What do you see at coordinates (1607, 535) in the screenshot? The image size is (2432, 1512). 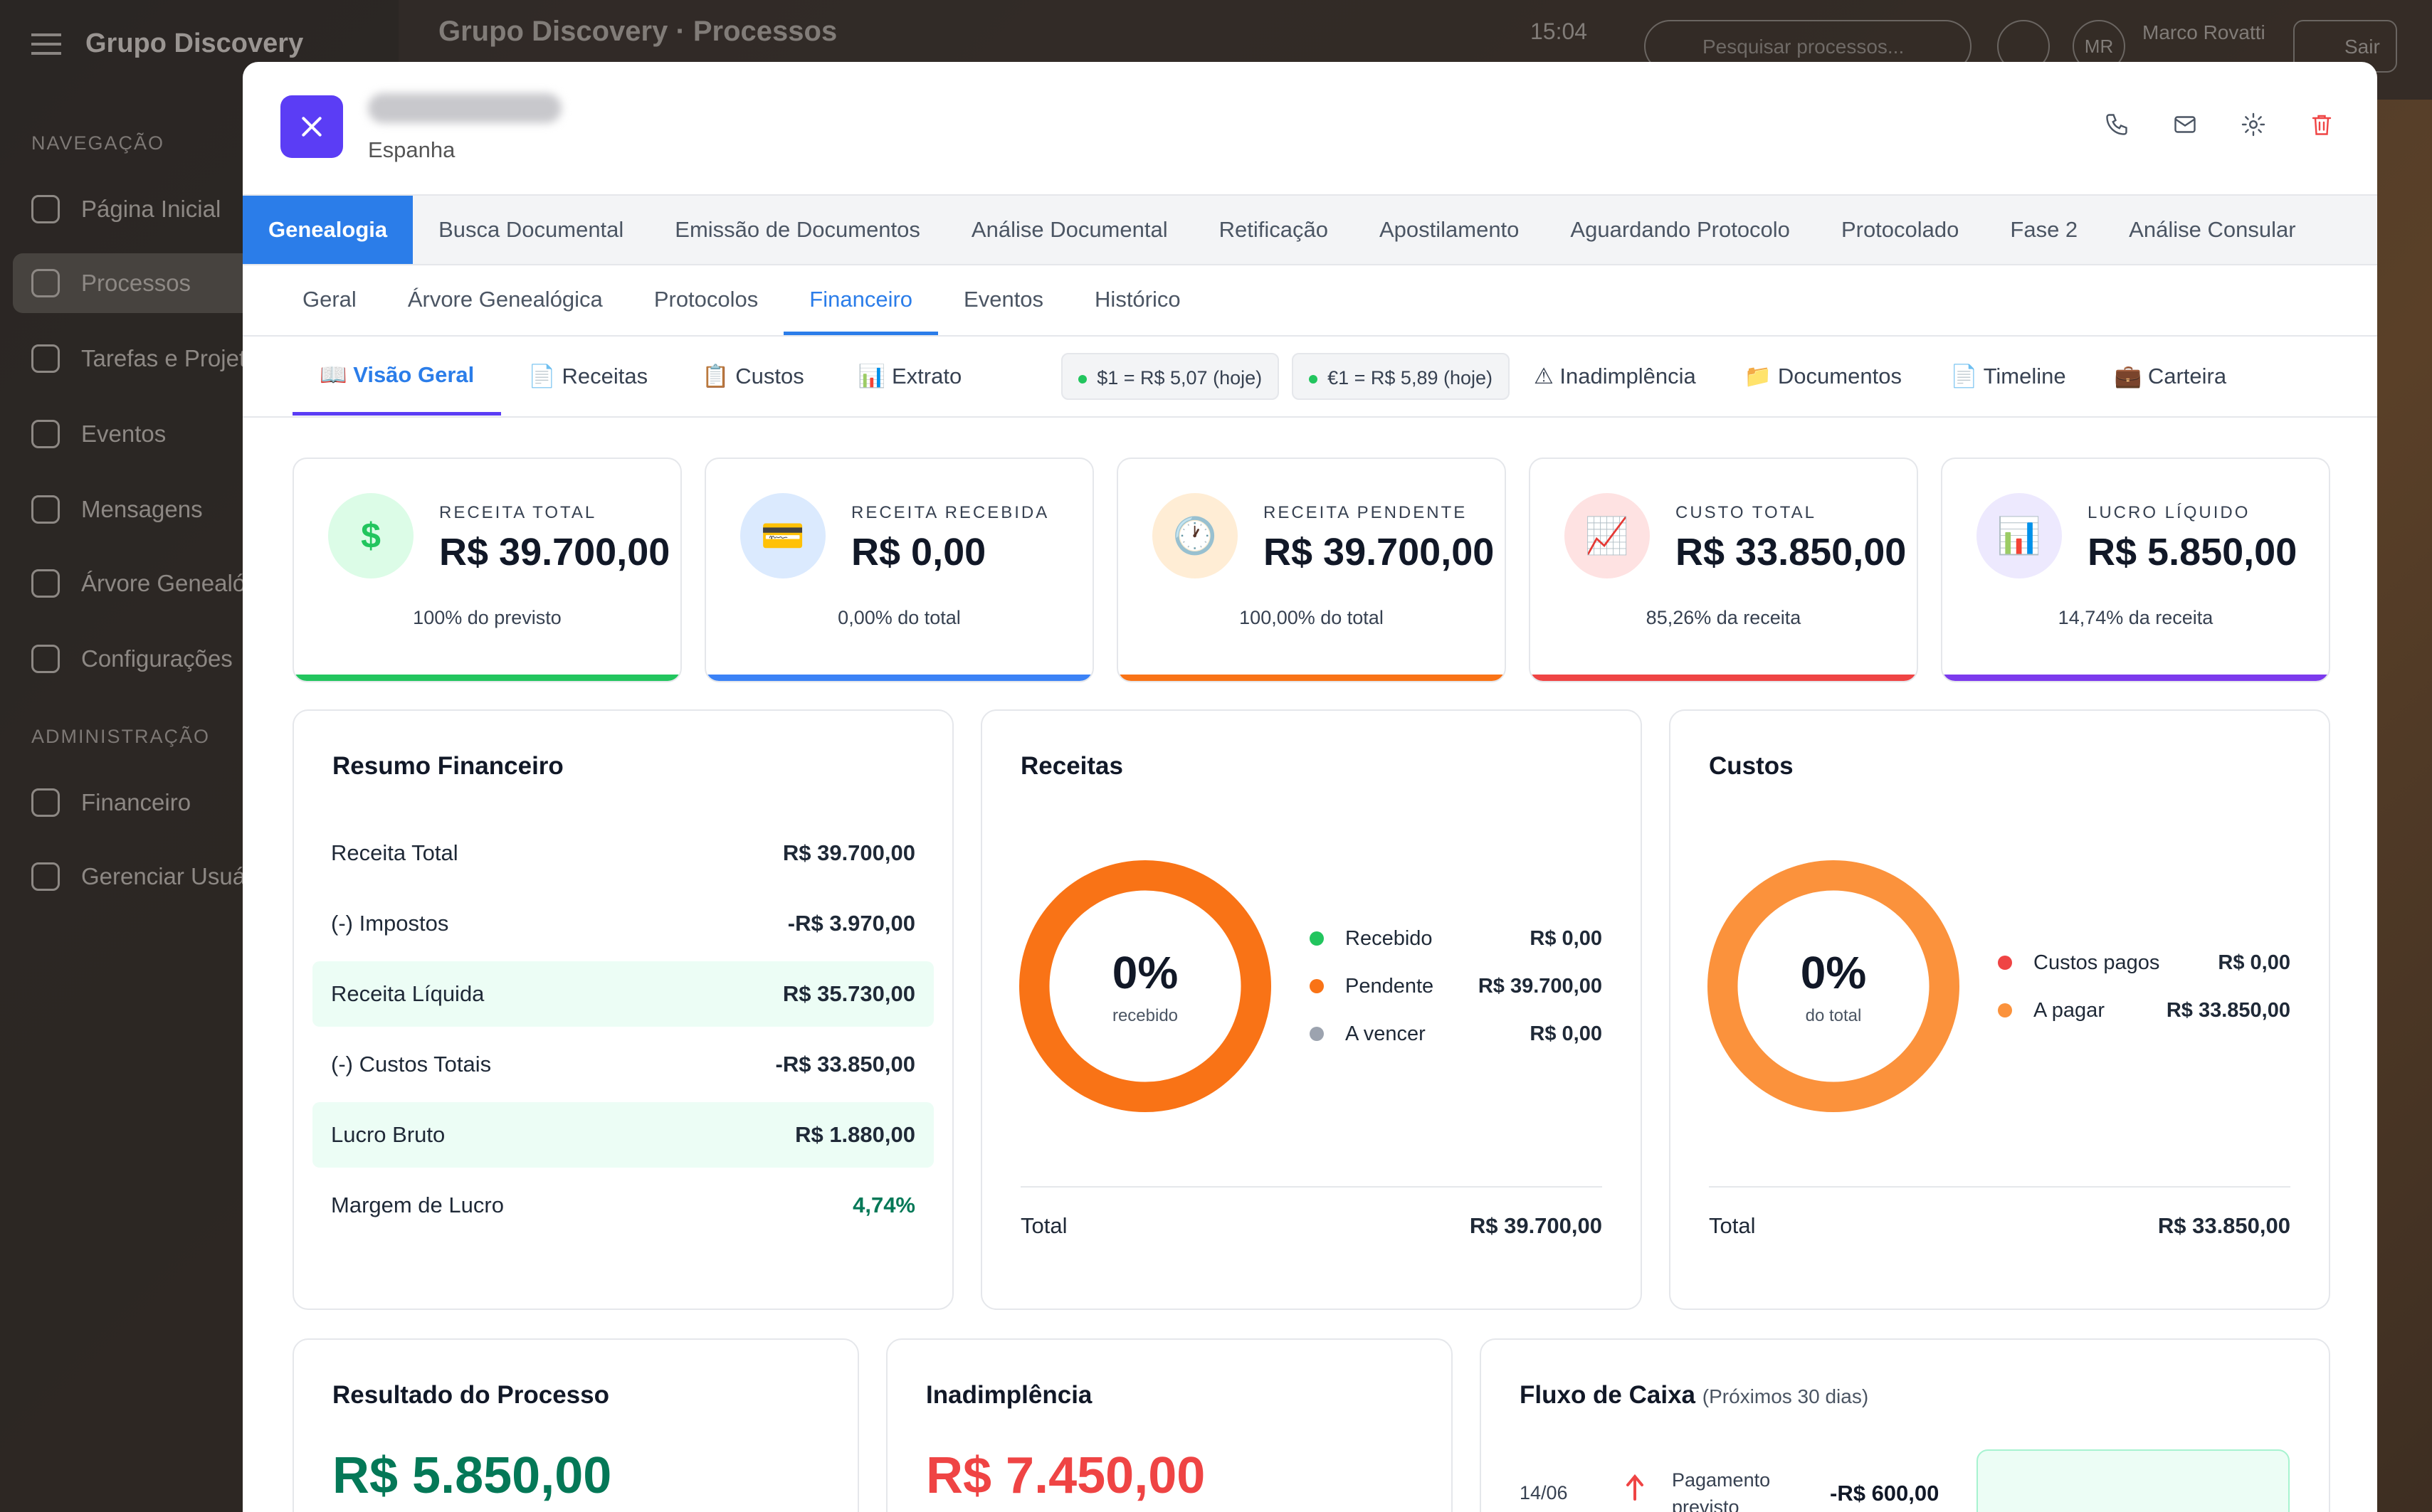 I see `kpi-icon-glyph: 📈` at bounding box center [1607, 535].